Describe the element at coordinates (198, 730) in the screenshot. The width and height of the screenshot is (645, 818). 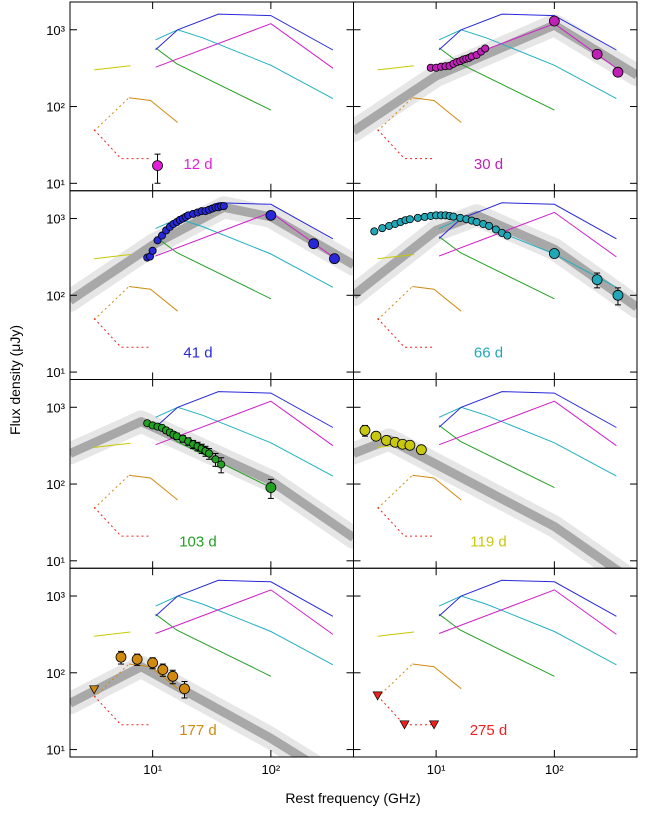
I see `panel-label: 177 d` at that location.